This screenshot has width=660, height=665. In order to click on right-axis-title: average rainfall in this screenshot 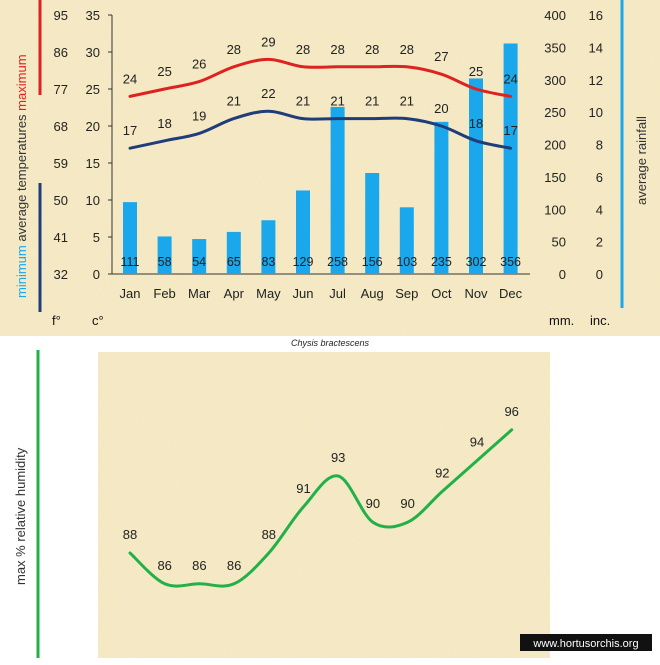, I will do `click(641, 160)`.